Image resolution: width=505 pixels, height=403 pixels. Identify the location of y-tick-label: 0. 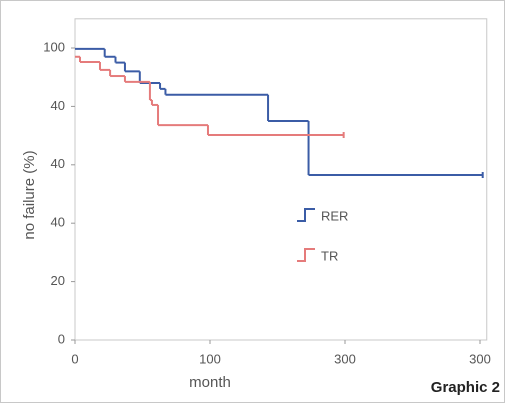
(61, 338).